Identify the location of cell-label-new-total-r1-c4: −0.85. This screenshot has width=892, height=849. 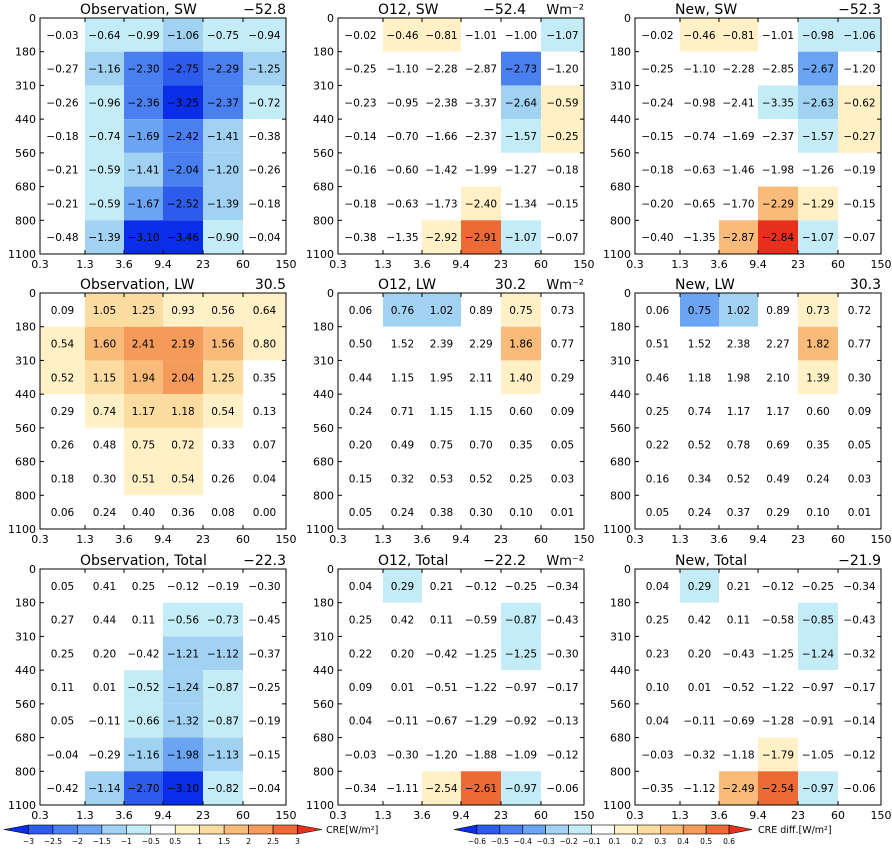
(818, 621).